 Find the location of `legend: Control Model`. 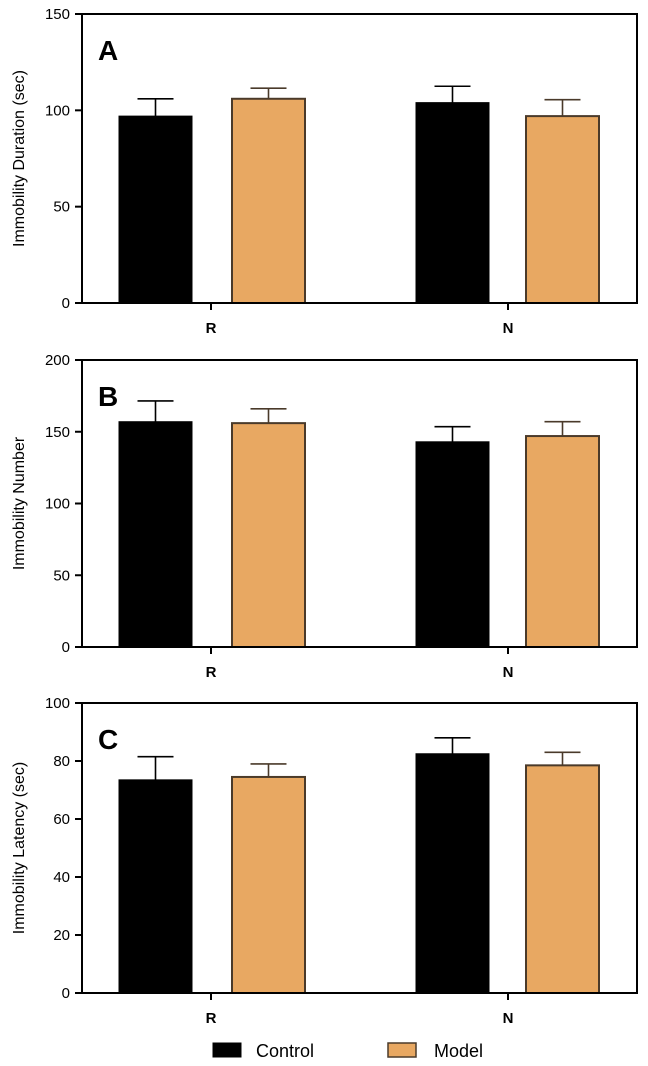

legend: Control Model is located at coordinates (347, 1051).